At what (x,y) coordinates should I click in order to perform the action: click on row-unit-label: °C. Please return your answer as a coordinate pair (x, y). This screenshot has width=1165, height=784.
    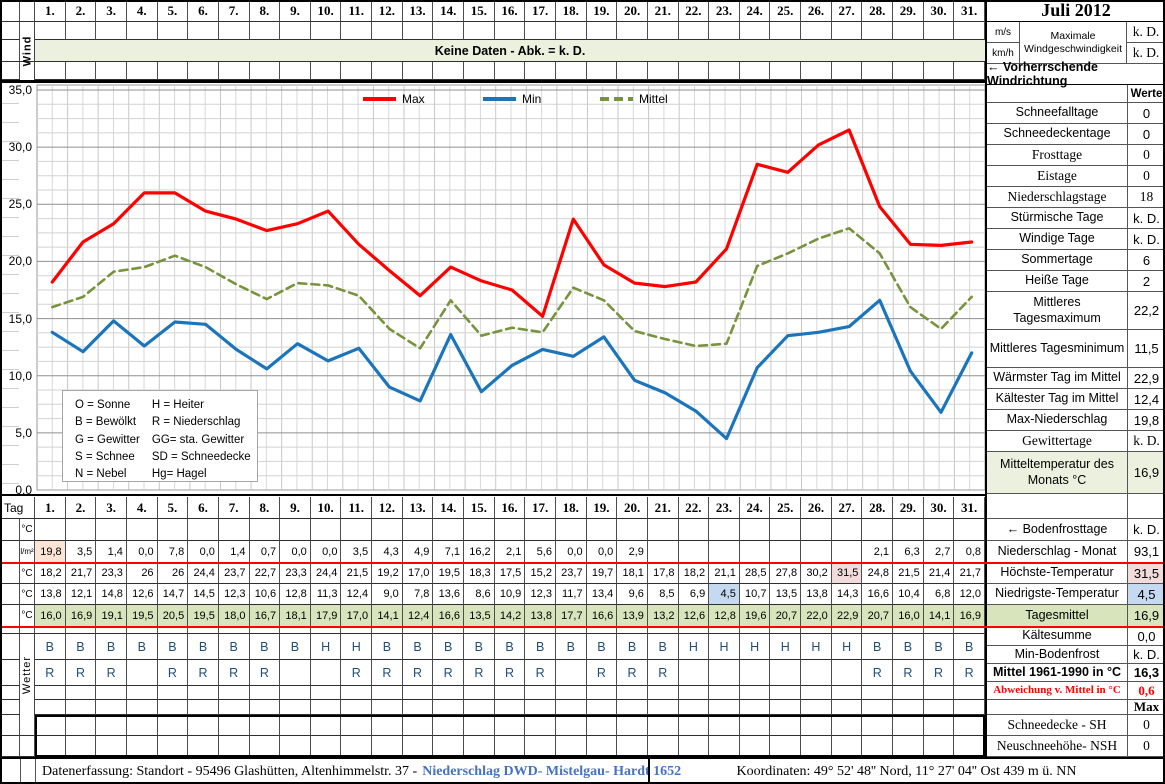
    Looking at the image, I should click on (27, 616).